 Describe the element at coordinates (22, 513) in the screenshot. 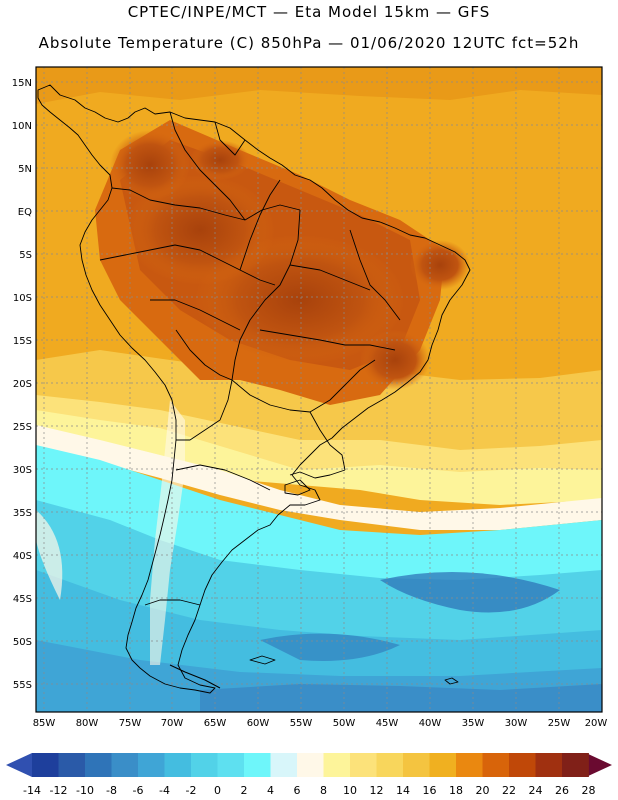

I see `lat-tick: 35S` at that location.